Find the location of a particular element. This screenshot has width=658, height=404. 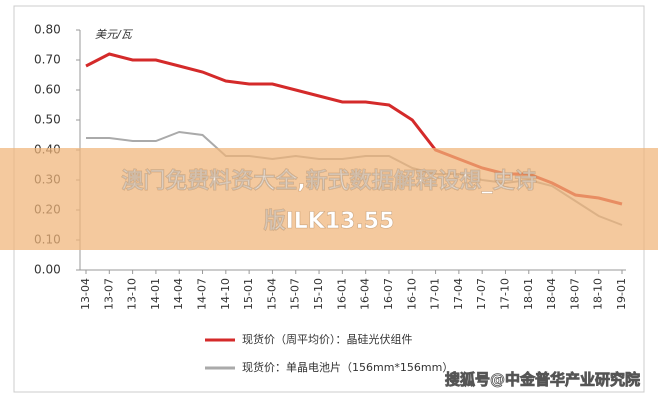

x-tick-label: 18-07 is located at coordinates (574, 294).